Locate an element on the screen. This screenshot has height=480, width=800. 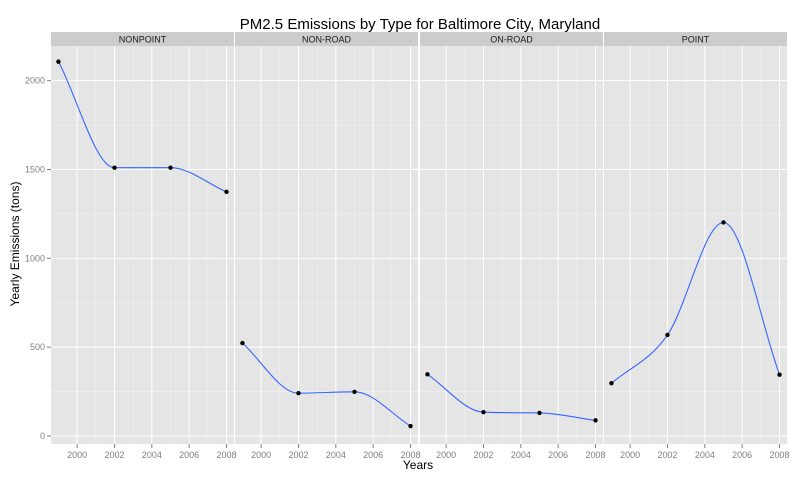
facet-strip-label: NONPOINT is located at coordinates (143, 40).